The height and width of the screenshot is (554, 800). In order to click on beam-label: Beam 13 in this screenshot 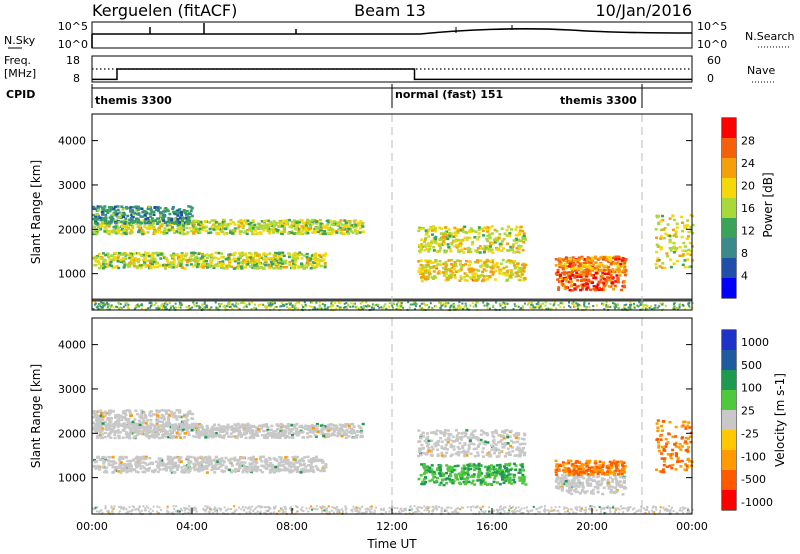, I will do `click(390, 10)`.